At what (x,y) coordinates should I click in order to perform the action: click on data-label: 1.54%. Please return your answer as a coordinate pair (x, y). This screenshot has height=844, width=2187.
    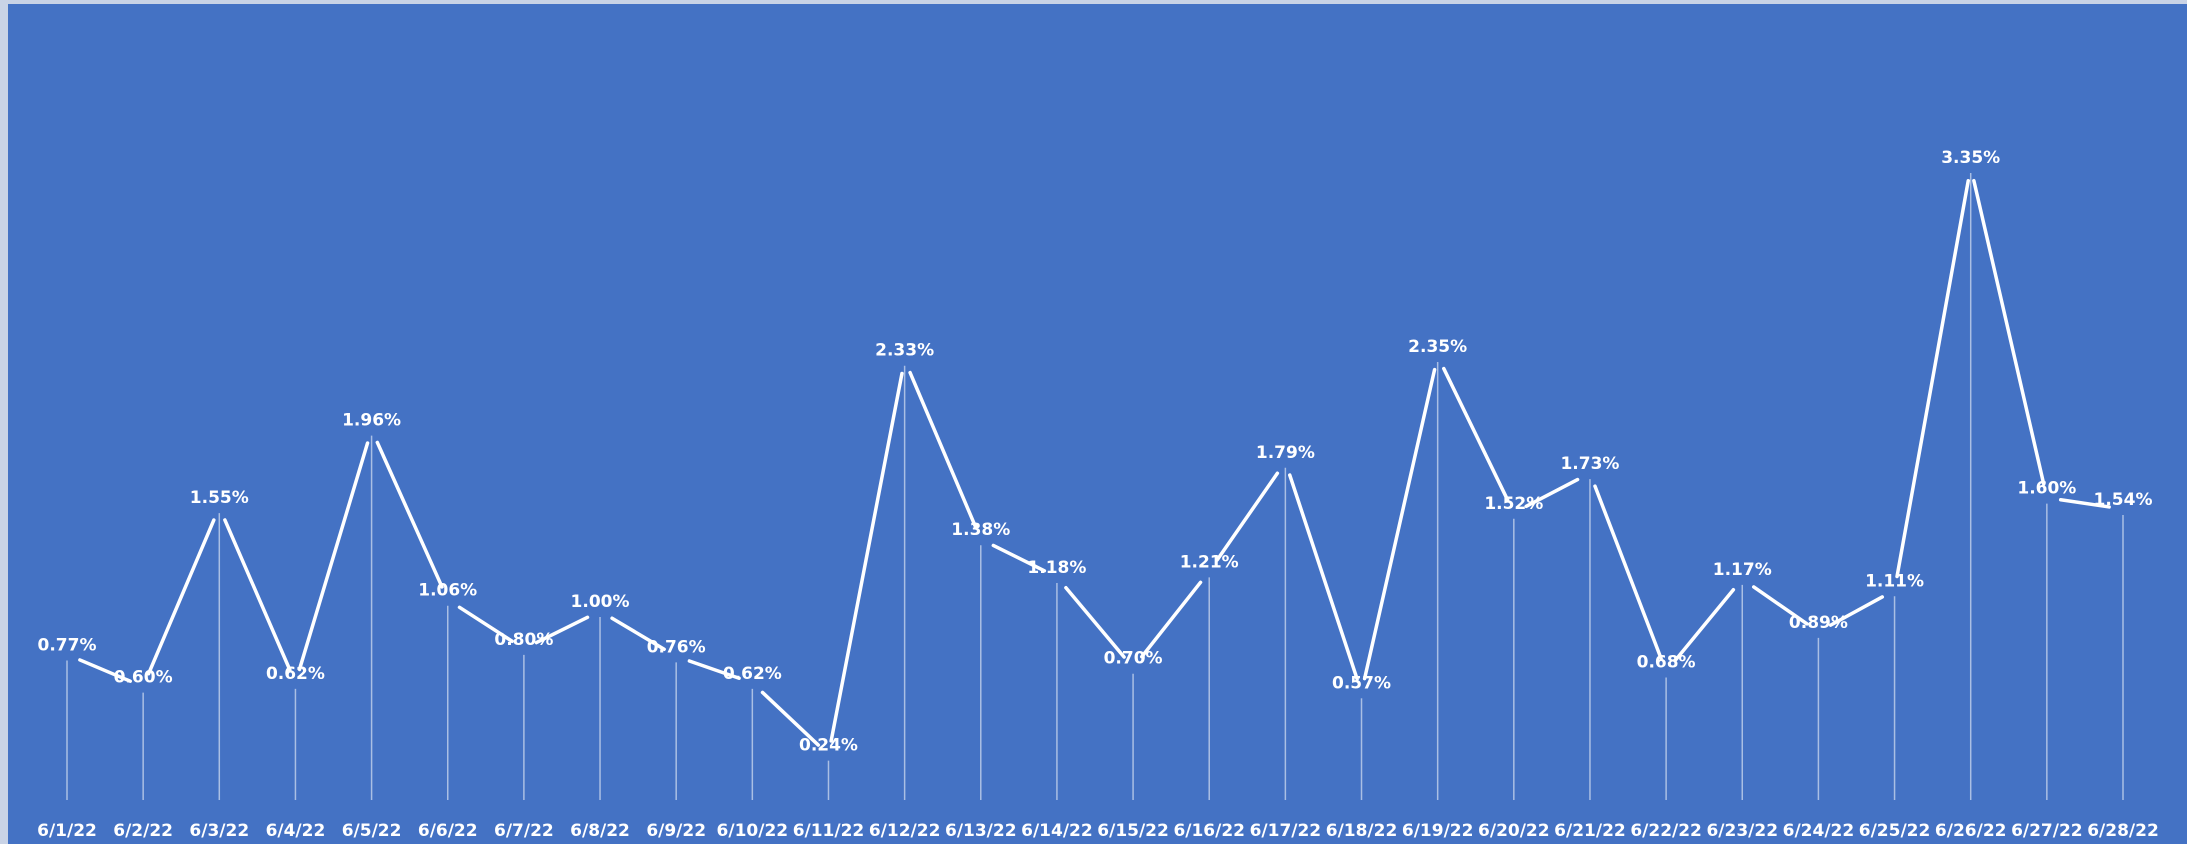
    Looking at the image, I should click on (2123, 500).